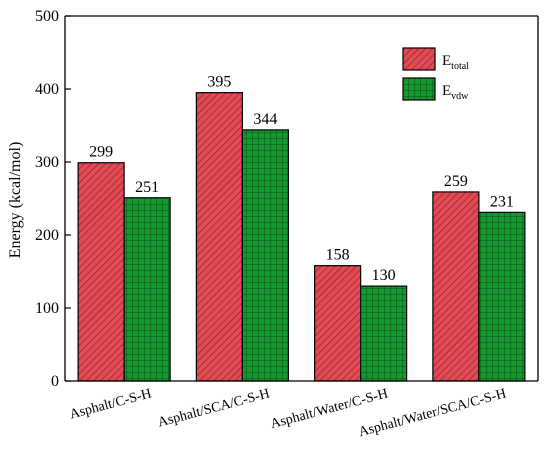 The height and width of the screenshot is (449, 550). Describe the element at coordinates (15, 200) in the screenshot. I see `y-axis-title: Energy (kcal/mol)` at that location.